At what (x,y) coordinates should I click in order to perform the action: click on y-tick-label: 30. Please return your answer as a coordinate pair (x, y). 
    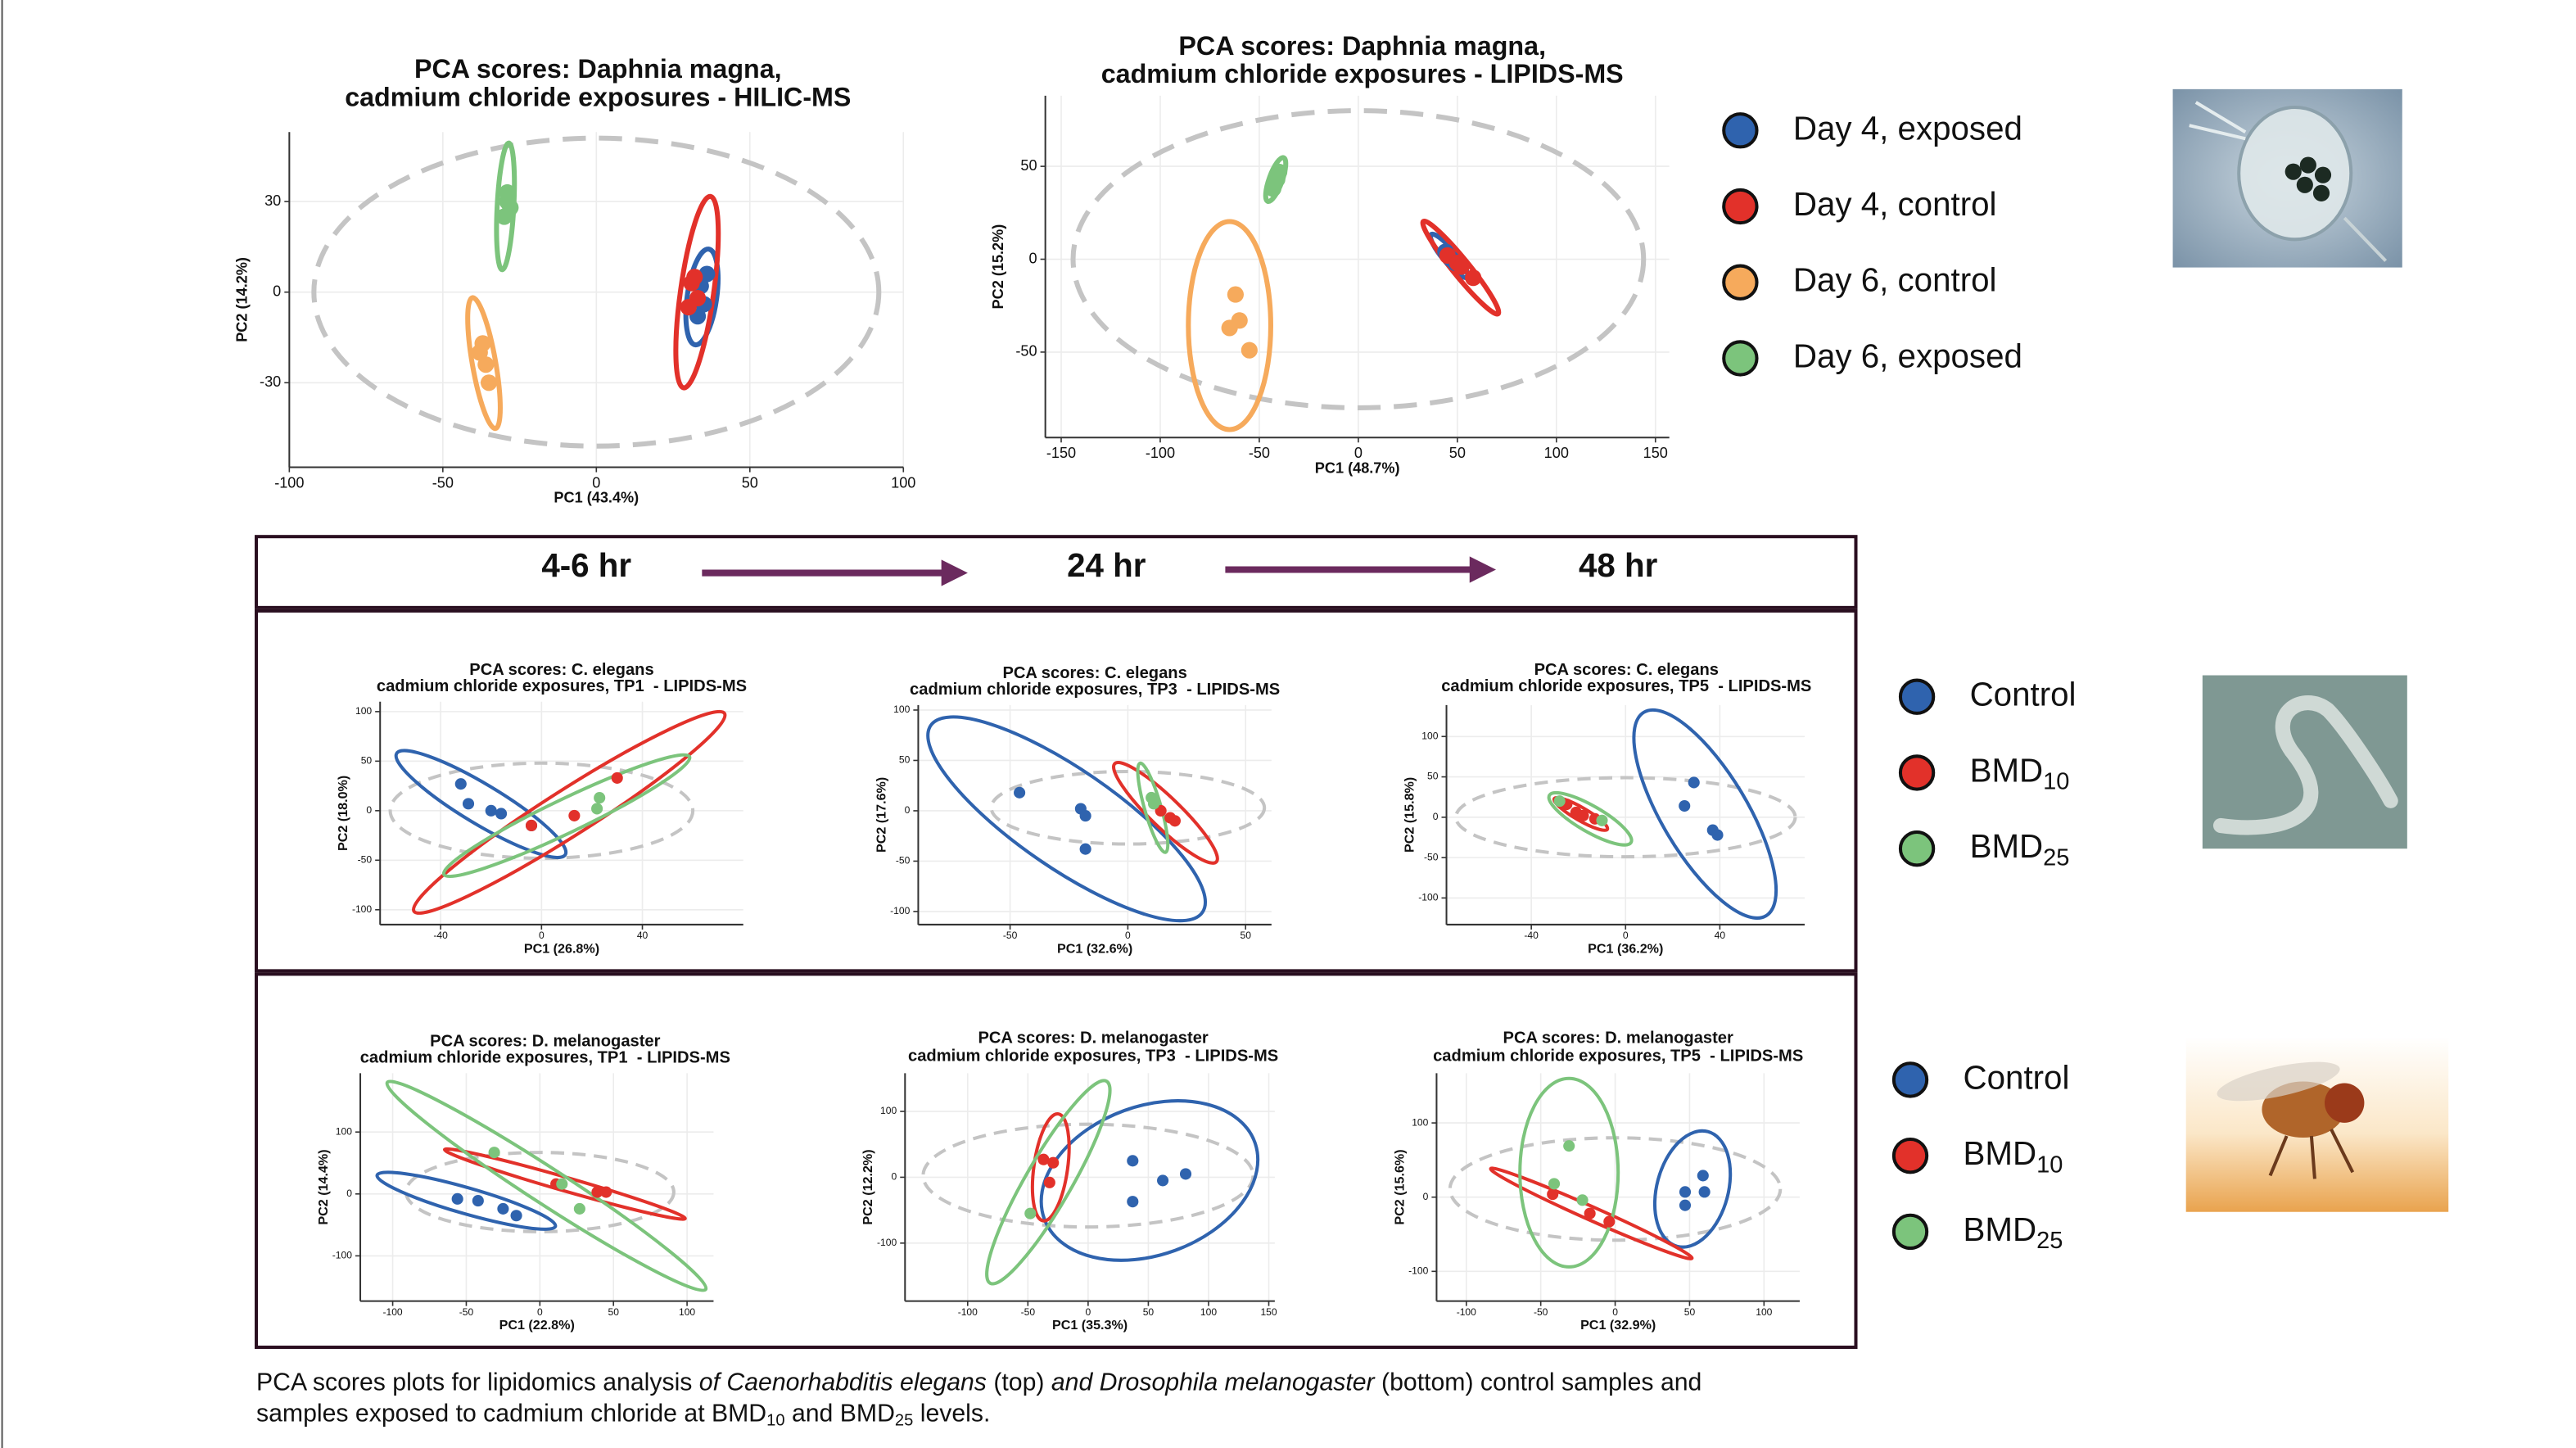
    Looking at the image, I should click on (272, 201).